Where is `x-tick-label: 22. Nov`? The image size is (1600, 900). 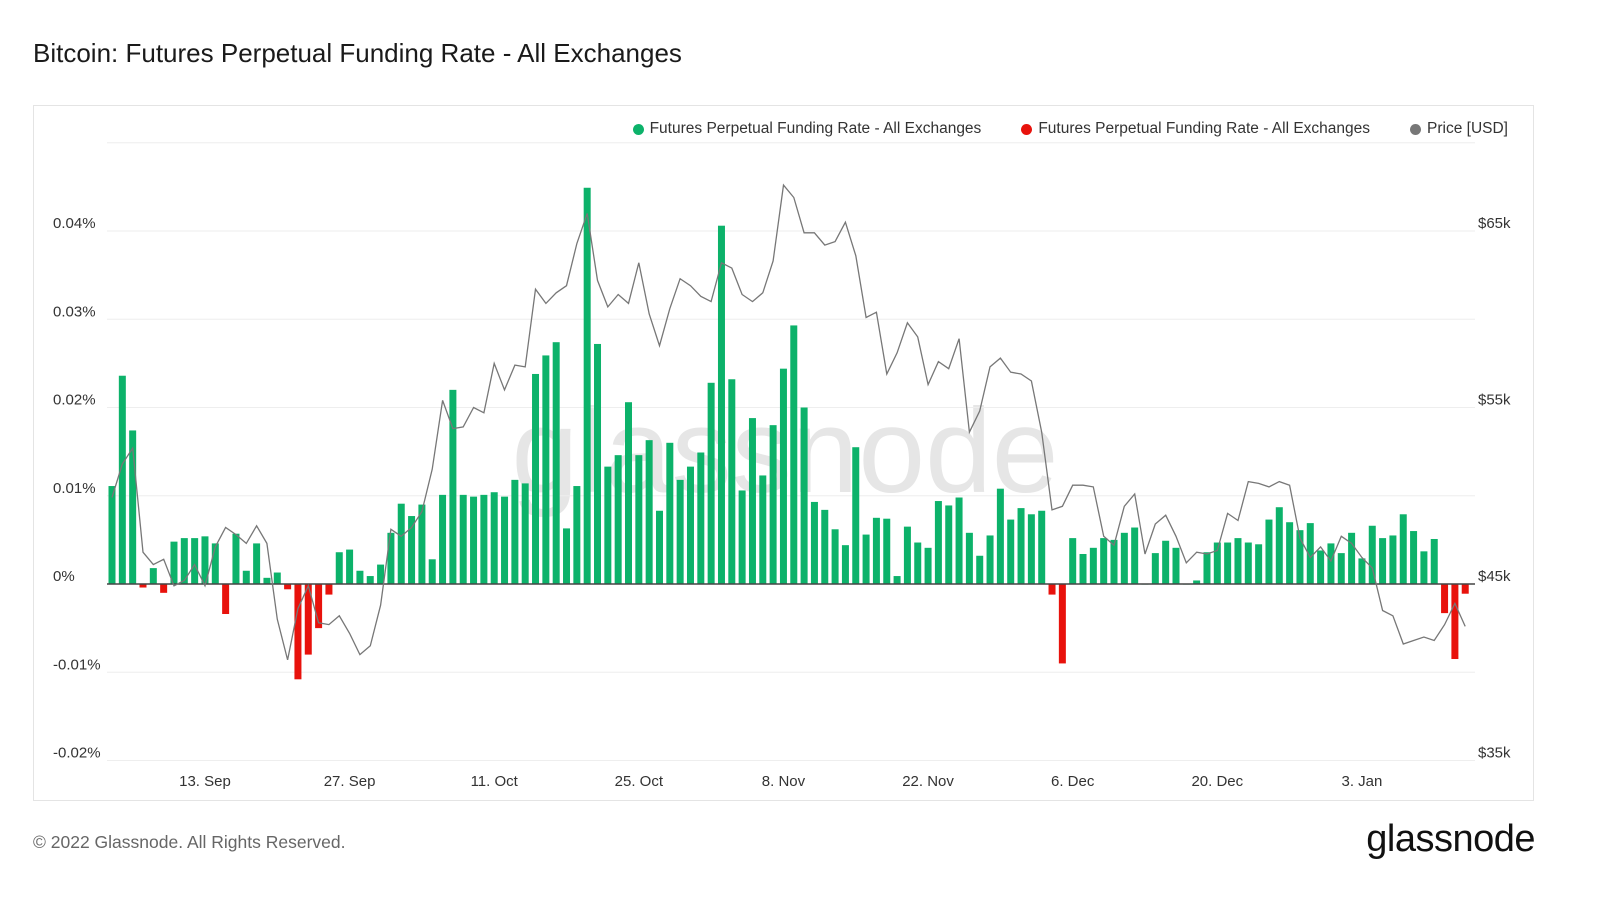 x-tick-label: 22. Nov is located at coordinates (928, 781).